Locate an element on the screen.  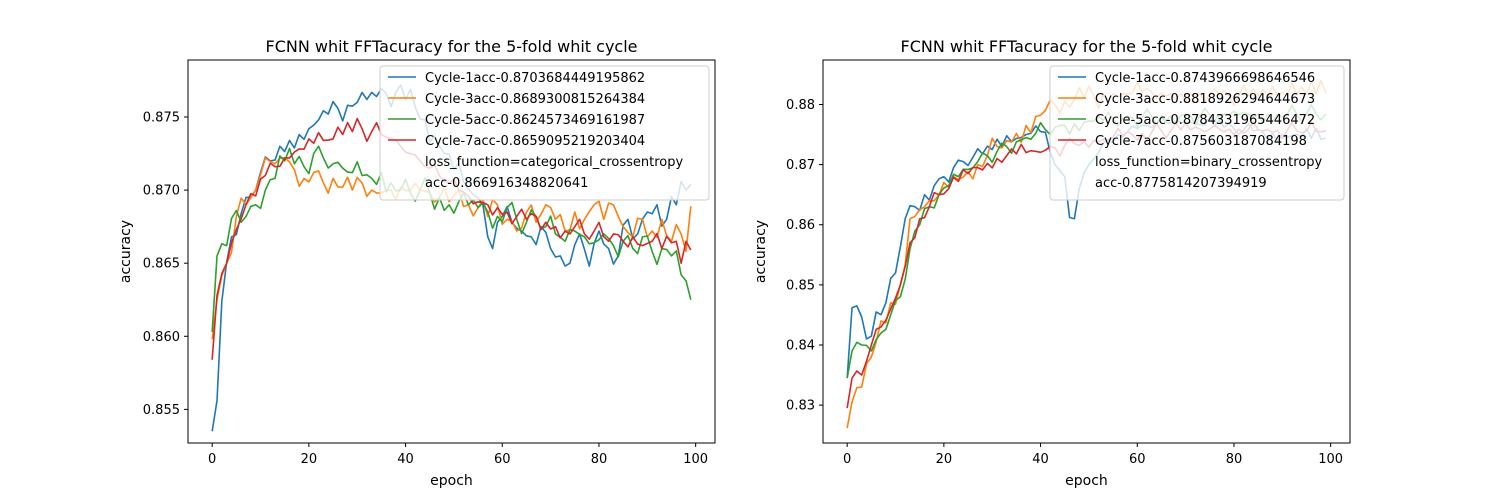
y-tick-label: 0.85 is located at coordinates (800, 285).